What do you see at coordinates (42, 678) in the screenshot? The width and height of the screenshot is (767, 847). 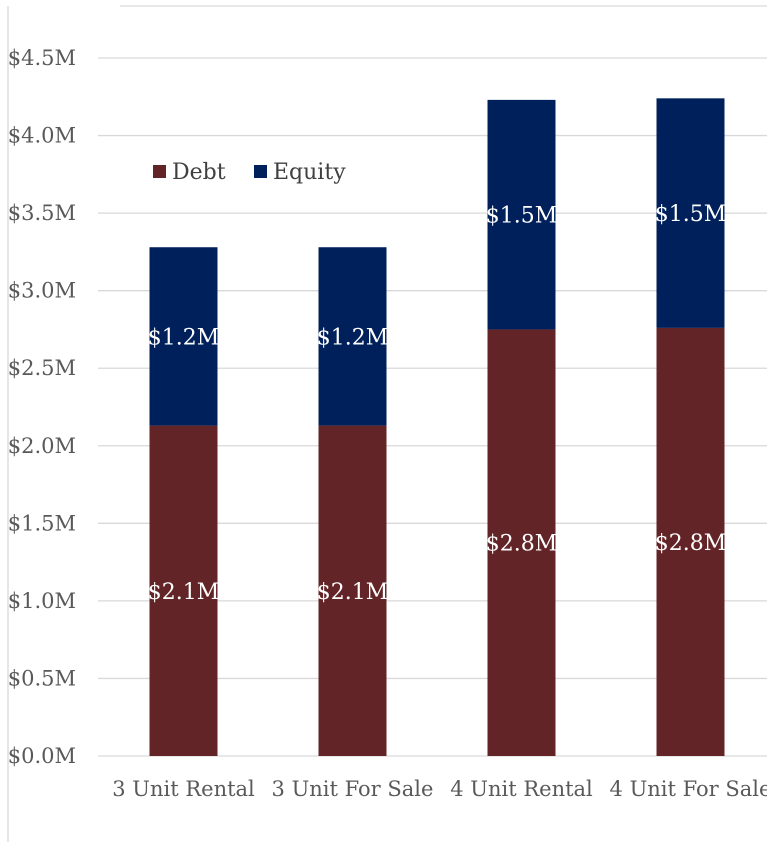 I see `y-tick-label: $0.5M` at bounding box center [42, 678].